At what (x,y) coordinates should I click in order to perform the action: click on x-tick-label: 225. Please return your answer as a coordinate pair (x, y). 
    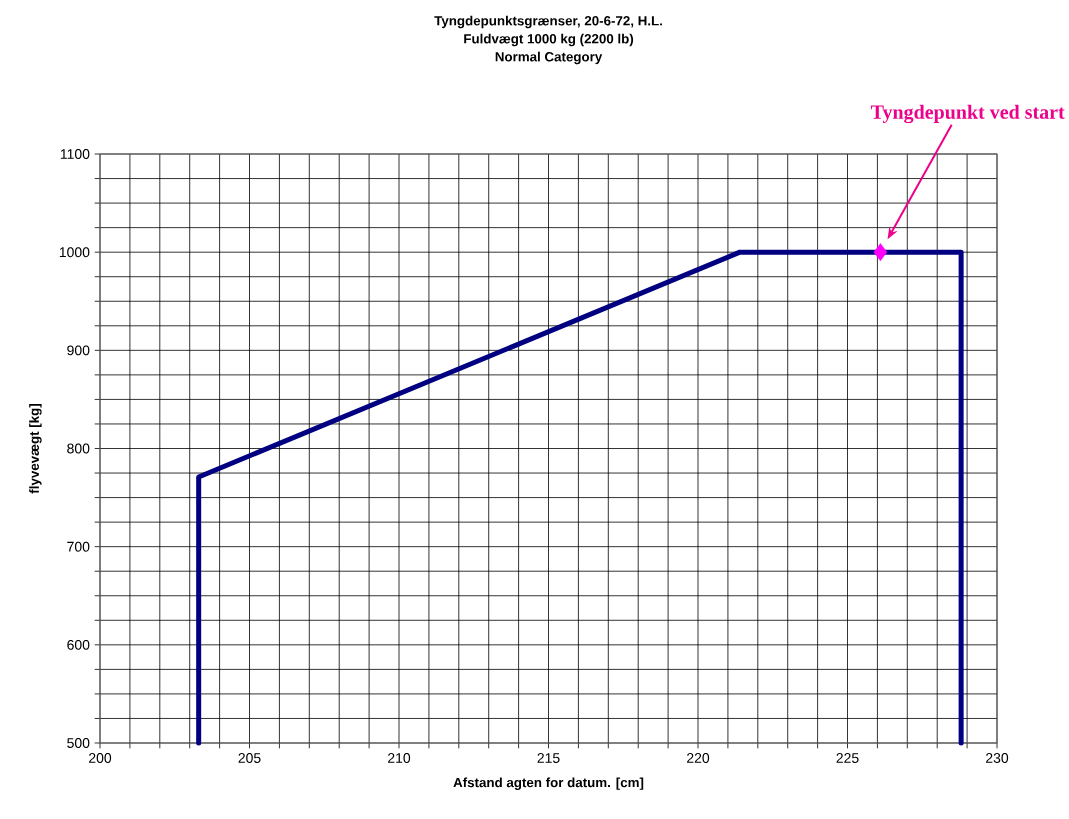
    Looking at the image, I should click on (847, 758).